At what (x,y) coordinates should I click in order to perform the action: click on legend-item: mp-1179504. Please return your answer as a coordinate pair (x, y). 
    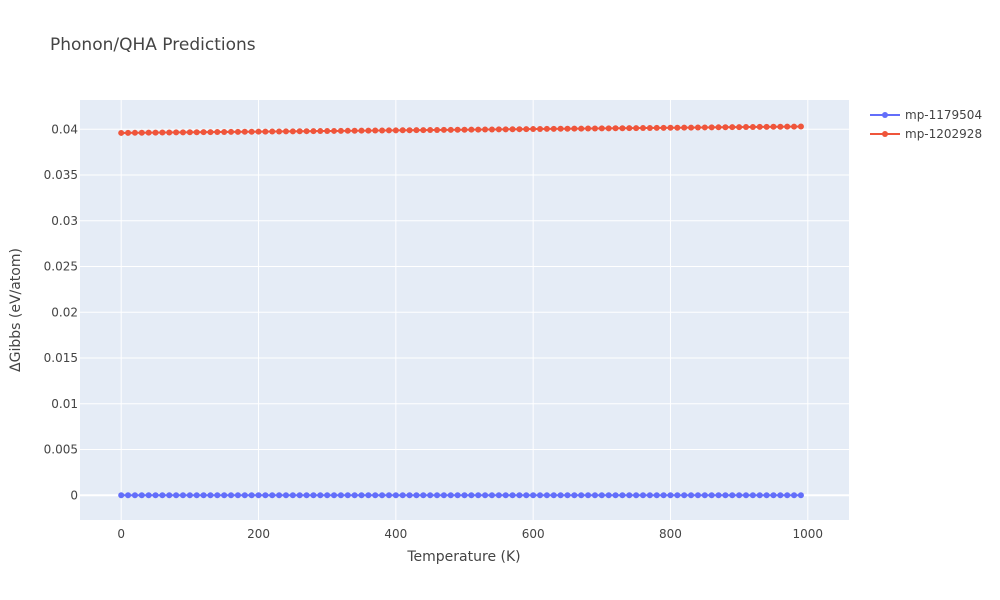
    Looking at the image, I should click on (926, 115).